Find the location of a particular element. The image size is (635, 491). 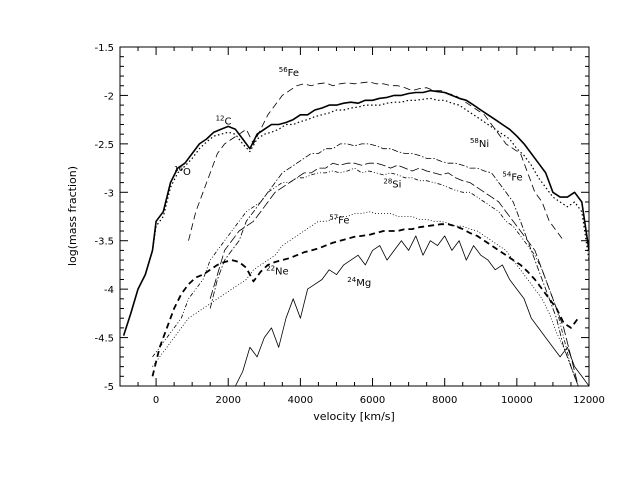

x-tick-label: 4000 is located at coordinates (300, 400).